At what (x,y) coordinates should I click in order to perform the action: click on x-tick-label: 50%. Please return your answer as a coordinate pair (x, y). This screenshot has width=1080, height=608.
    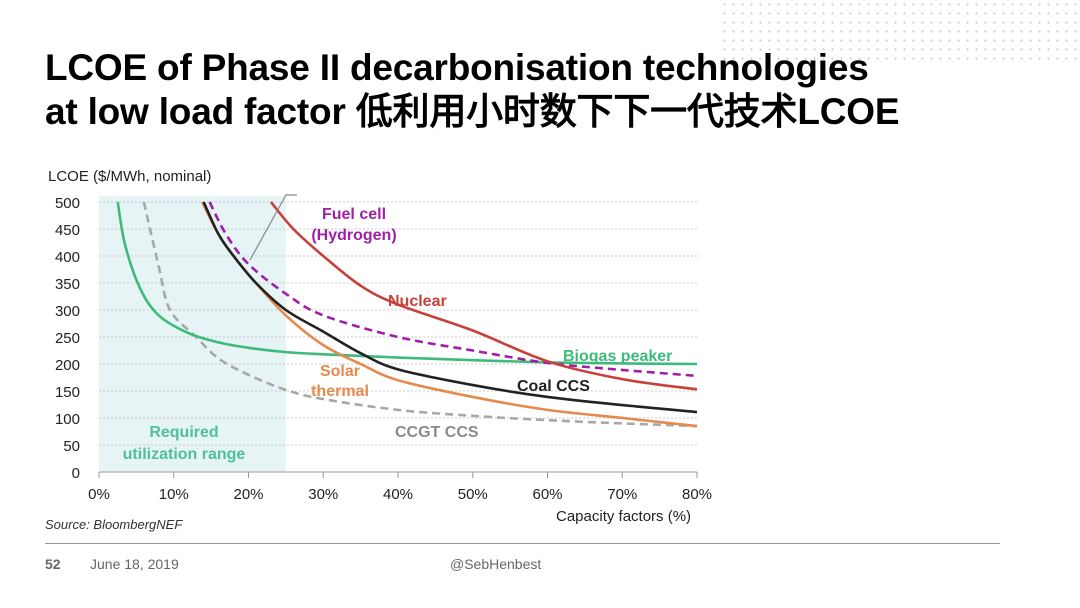
    Looking at the image, I should click on (473, 494).